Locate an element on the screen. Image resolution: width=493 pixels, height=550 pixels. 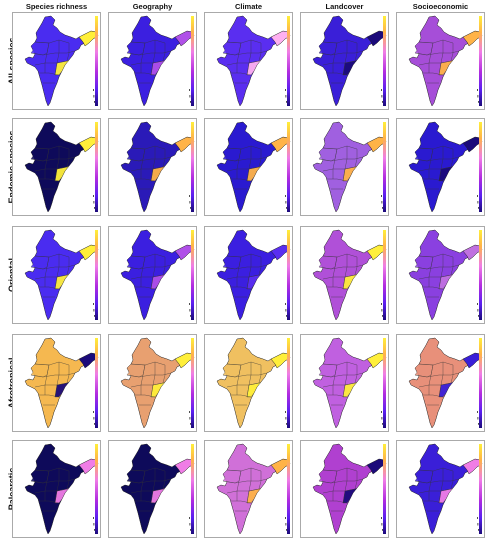
map-panel-r1-c1 is located at coordinates (152, 167).